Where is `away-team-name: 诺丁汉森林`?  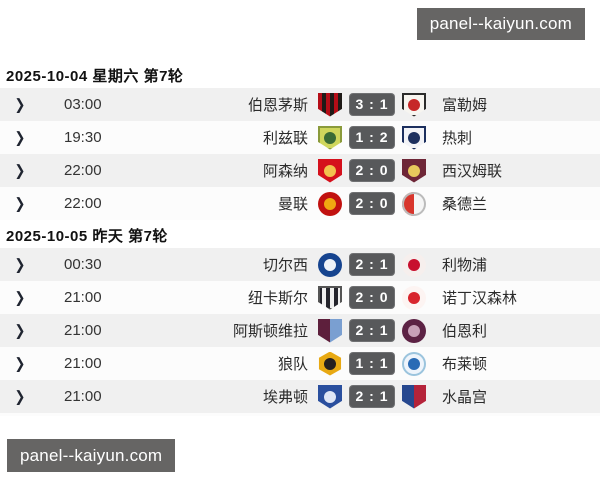
away-team-name: 诺丁汉森林 is located at coordinates (480, 298).